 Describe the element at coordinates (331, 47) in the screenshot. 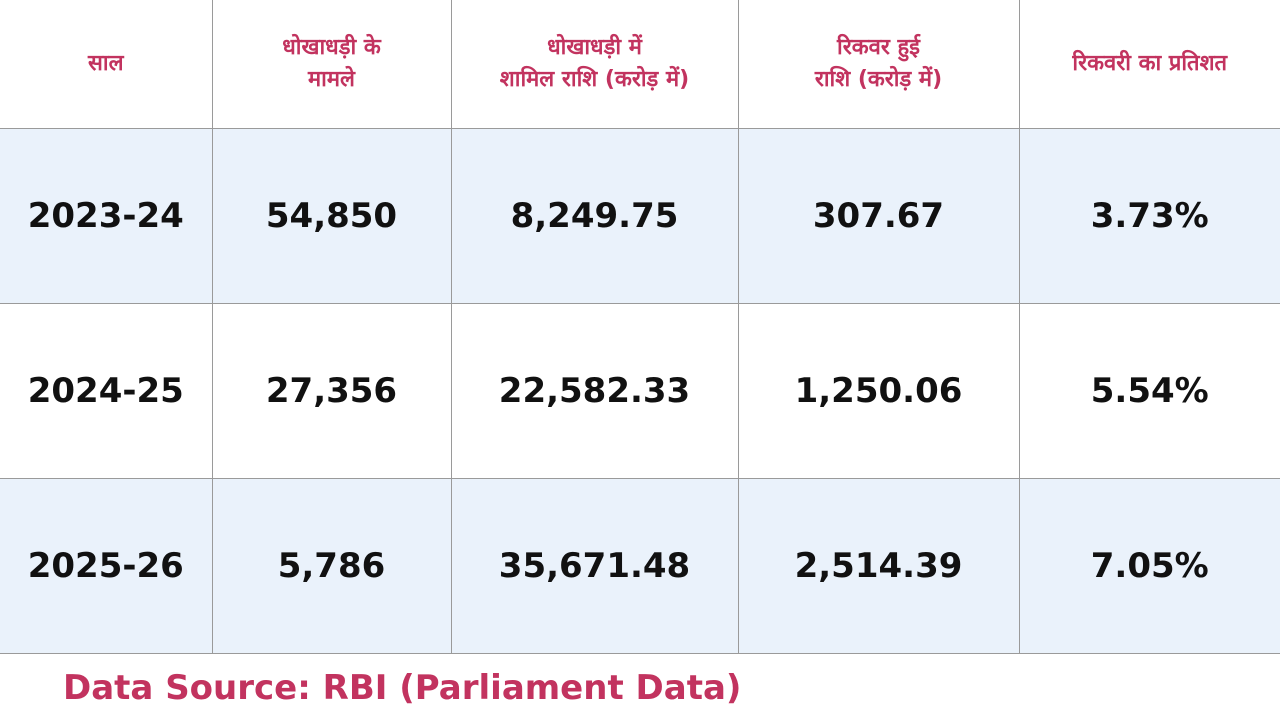

I see `header-line: धोखाधड़ी के` at that location.